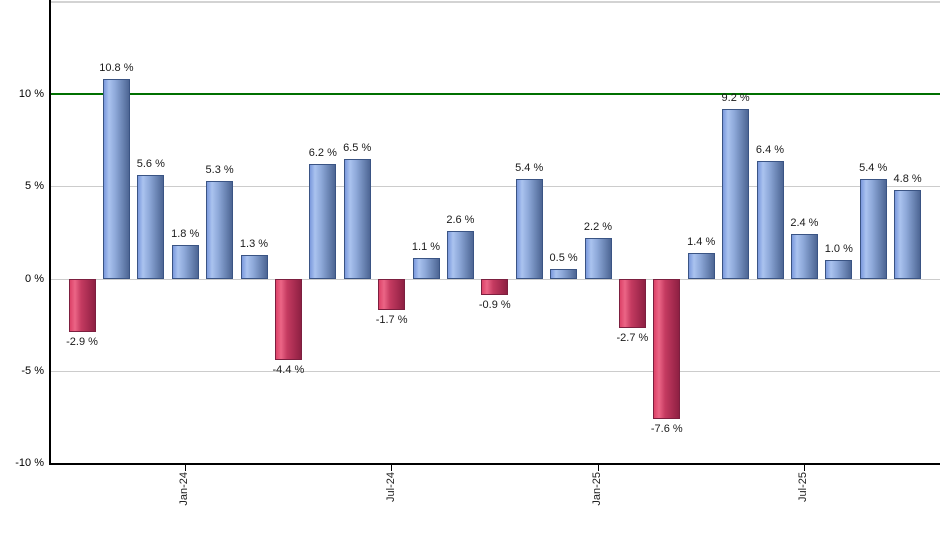  Describe the element at coordinates (803, 487) in the screenshot. I see `x-tick-label-jul-25: Jul-25` at that location.